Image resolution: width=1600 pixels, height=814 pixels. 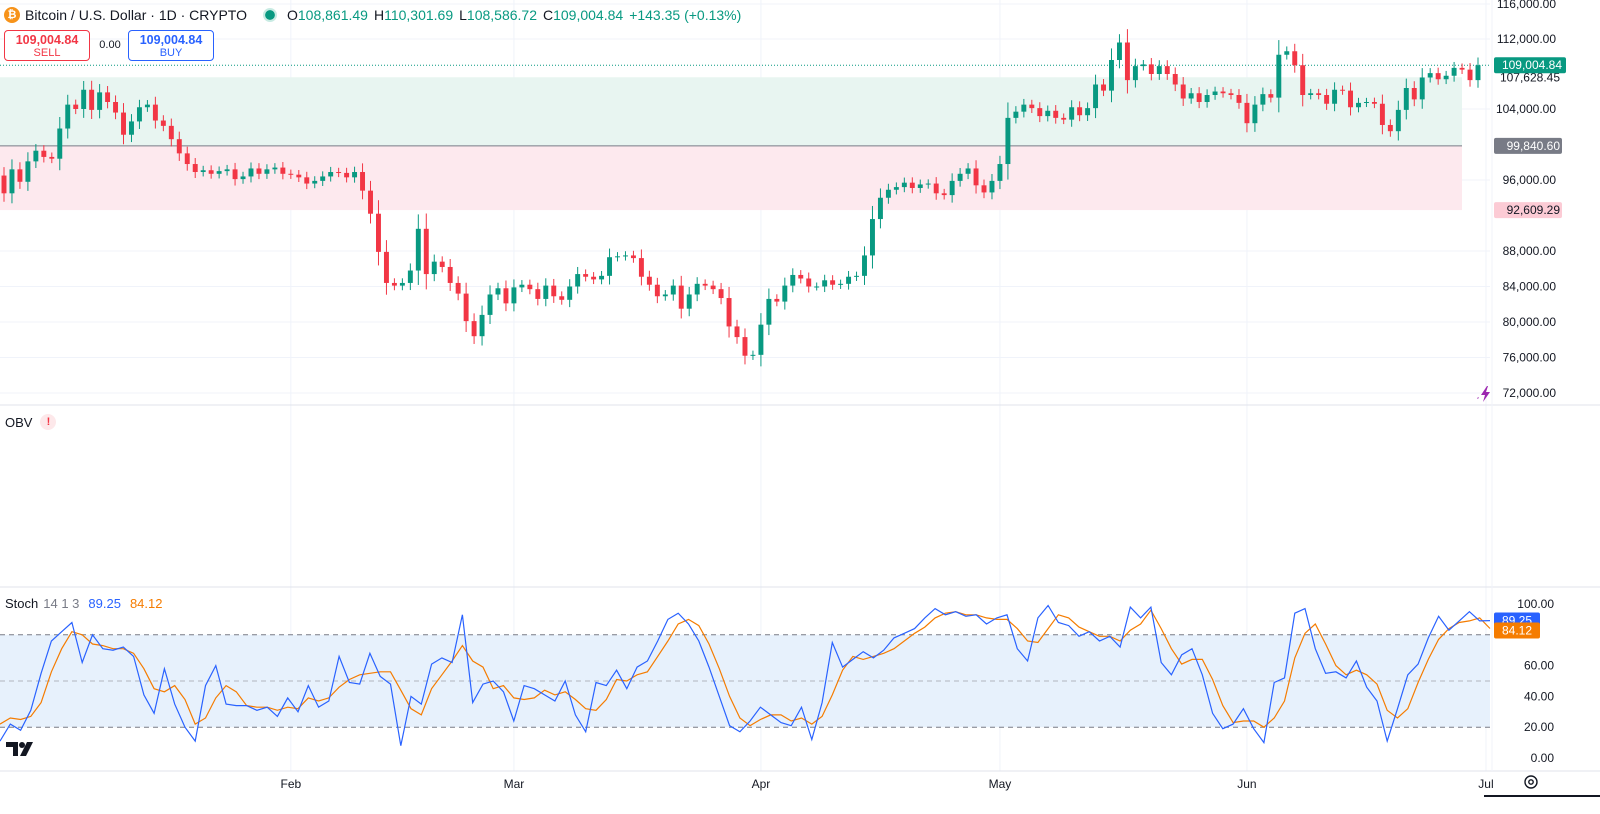 What do you see at coordinates (1543, 758) in the screenshot?
I see `stoch-tick-label: 0.00` at bounding box center [1543, 758].